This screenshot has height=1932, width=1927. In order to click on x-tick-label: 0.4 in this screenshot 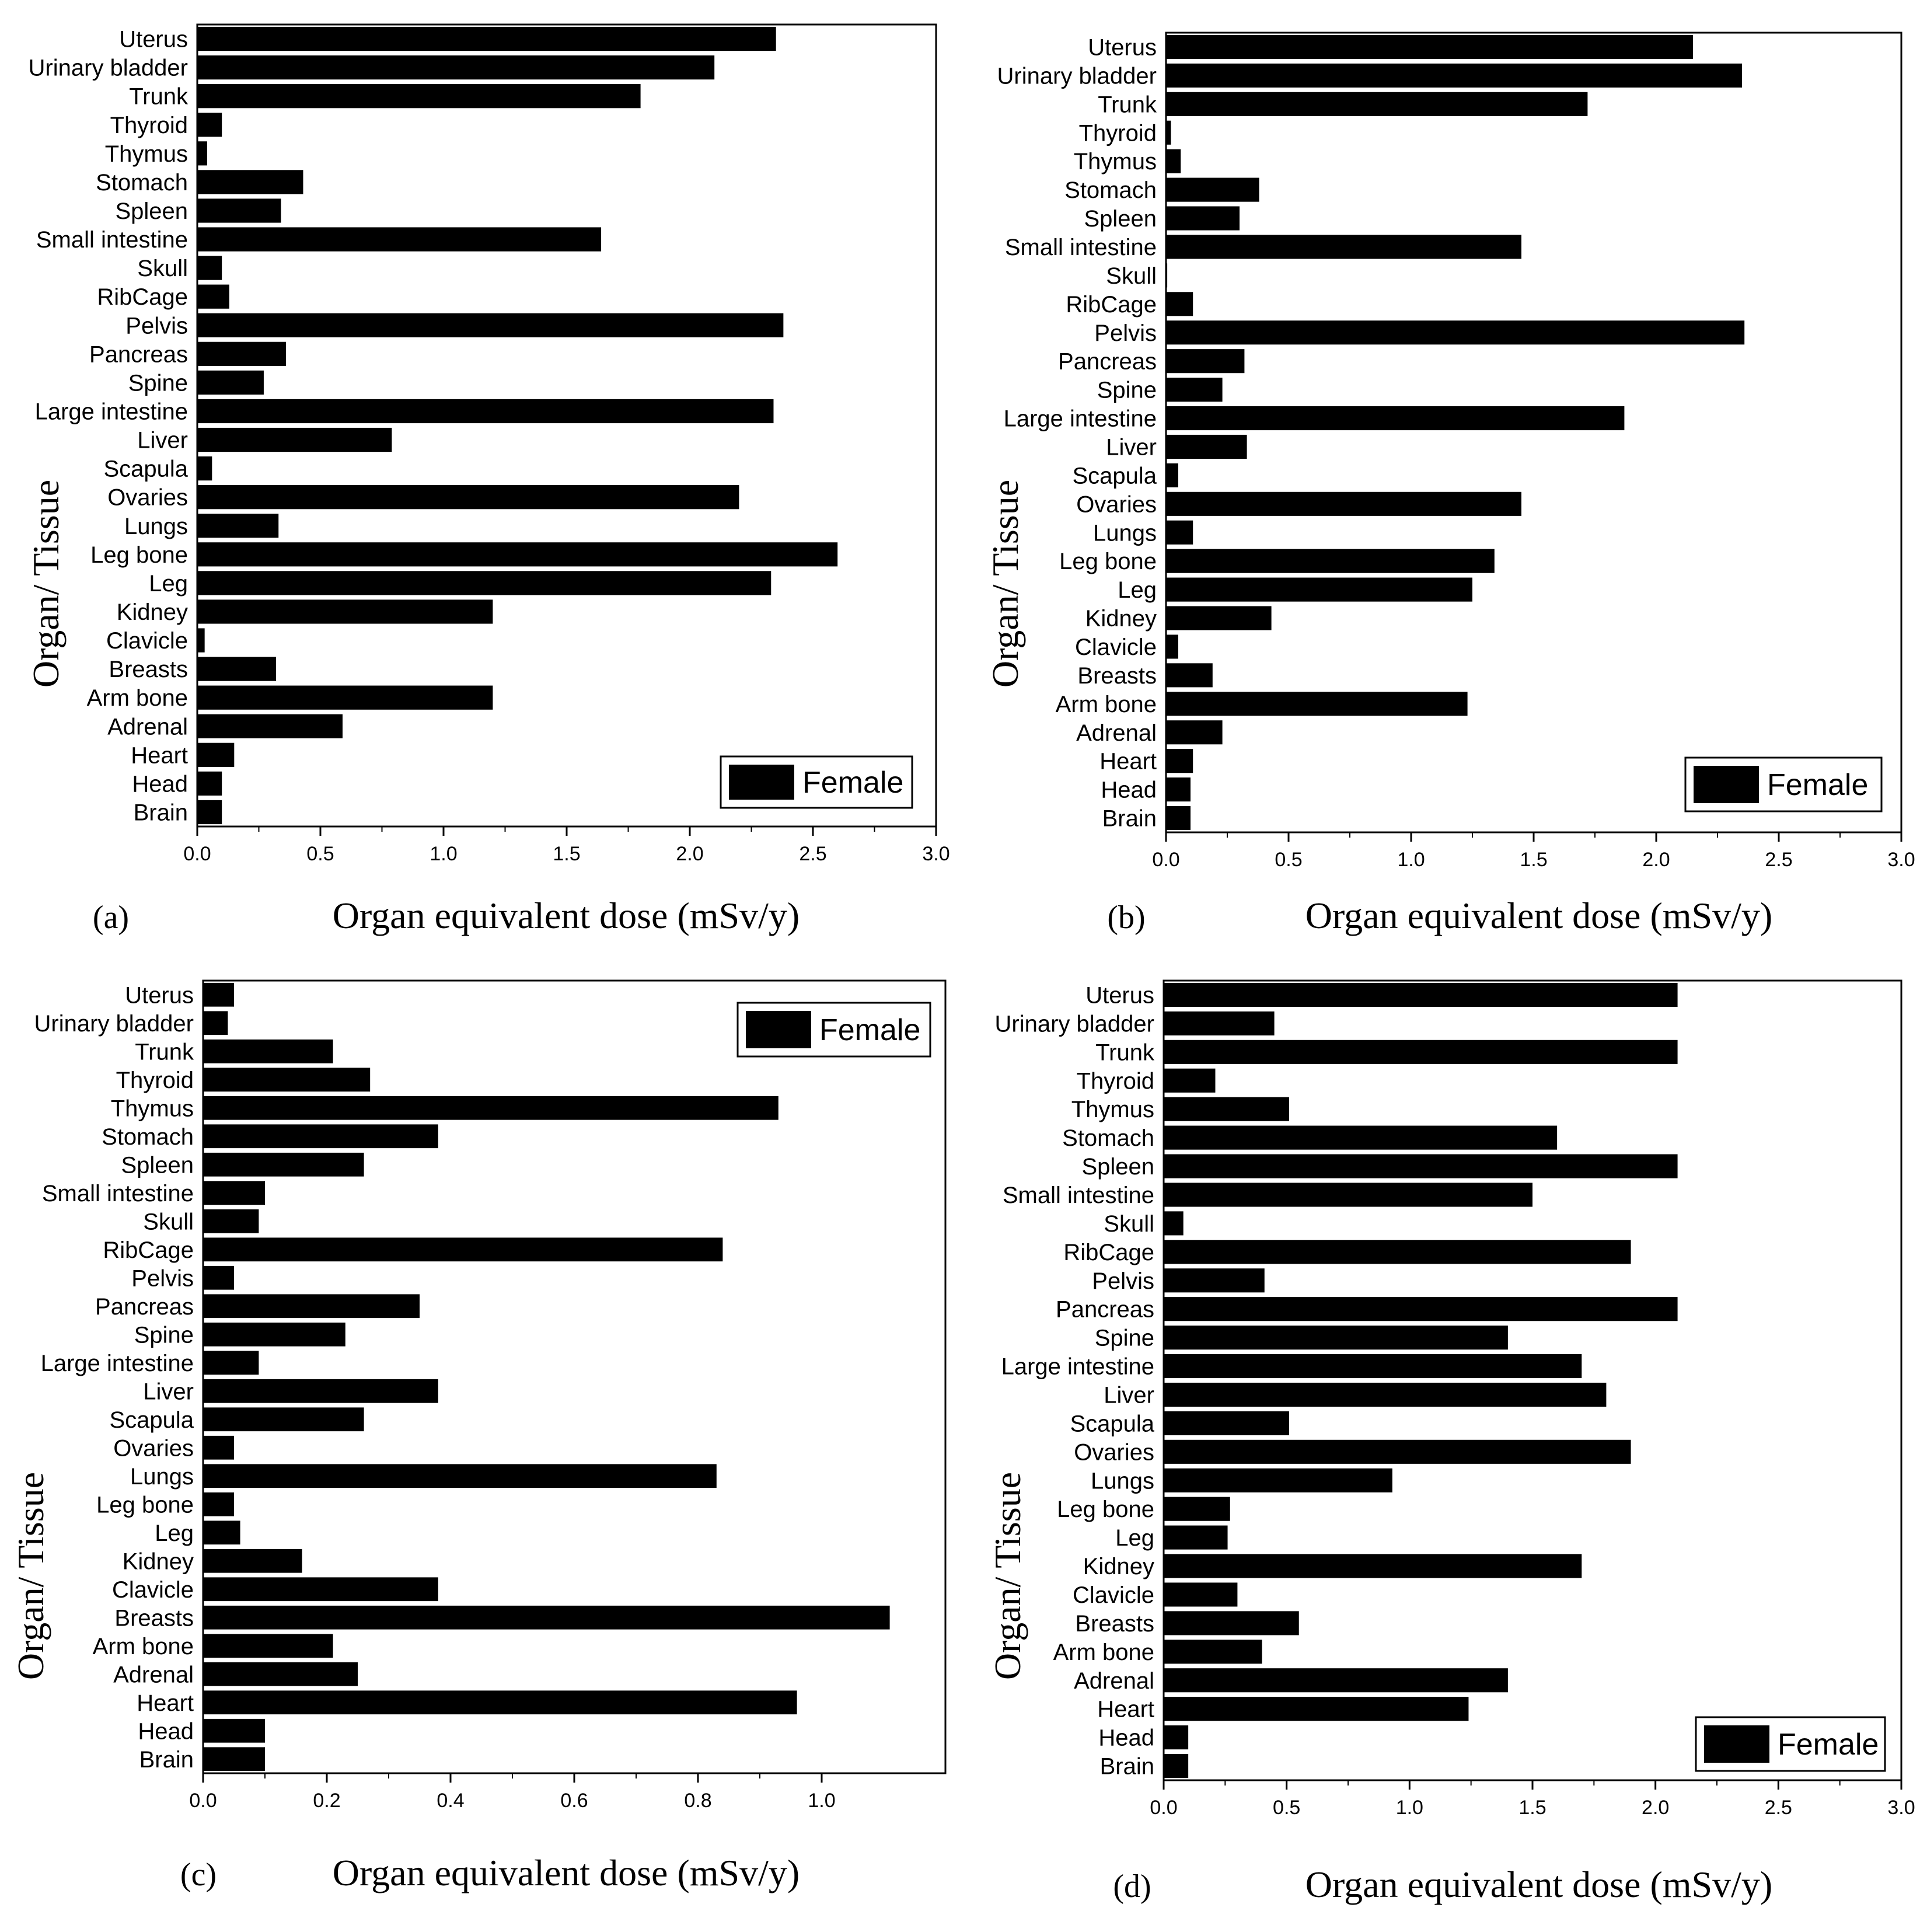, I will do `click(450, 1801)`.